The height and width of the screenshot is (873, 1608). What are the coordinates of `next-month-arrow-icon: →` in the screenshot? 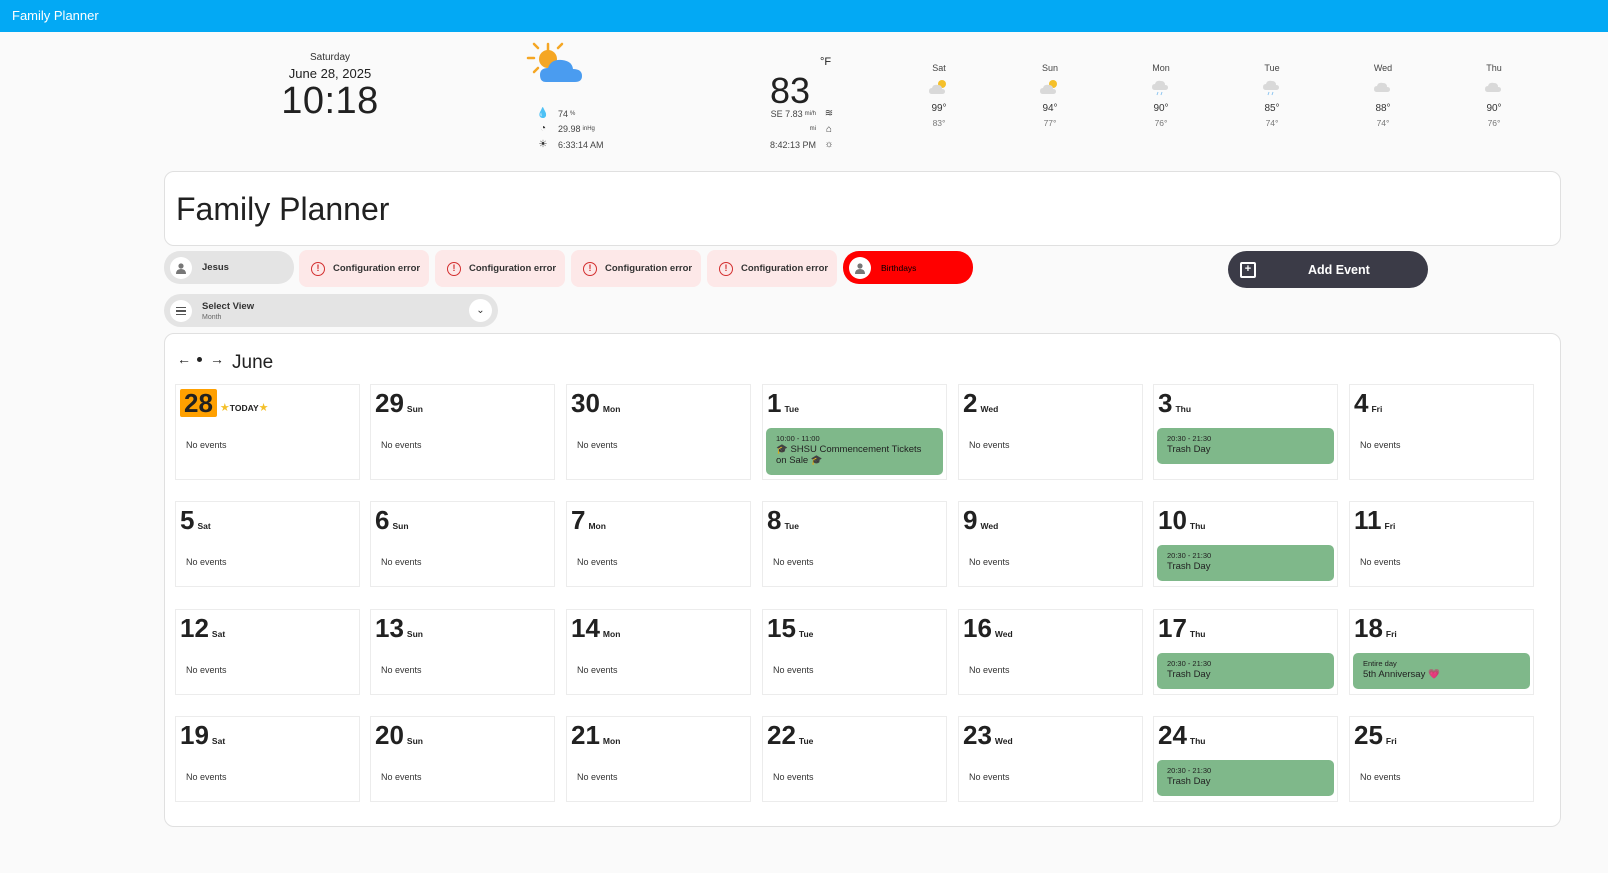 It's located at (217, 359).